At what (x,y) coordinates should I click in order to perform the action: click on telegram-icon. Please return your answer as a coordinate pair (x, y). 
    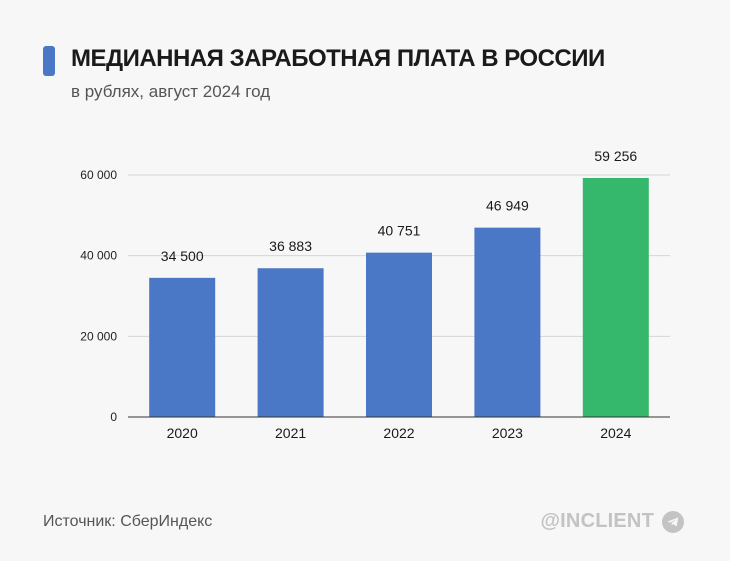
    Looking at the image, I should click on (673, 521).